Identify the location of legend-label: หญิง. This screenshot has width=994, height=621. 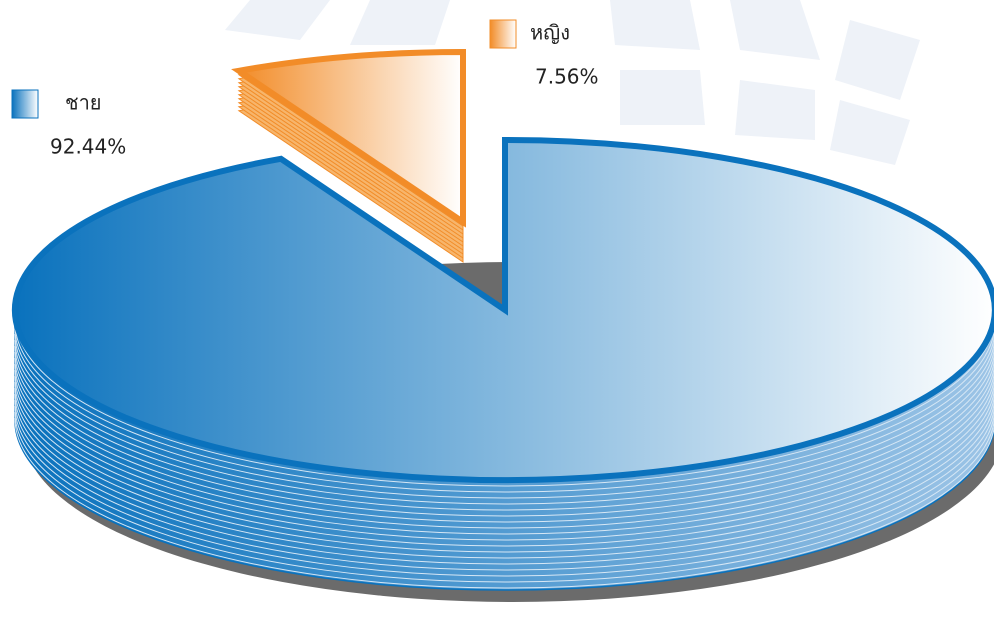
(550, 33).